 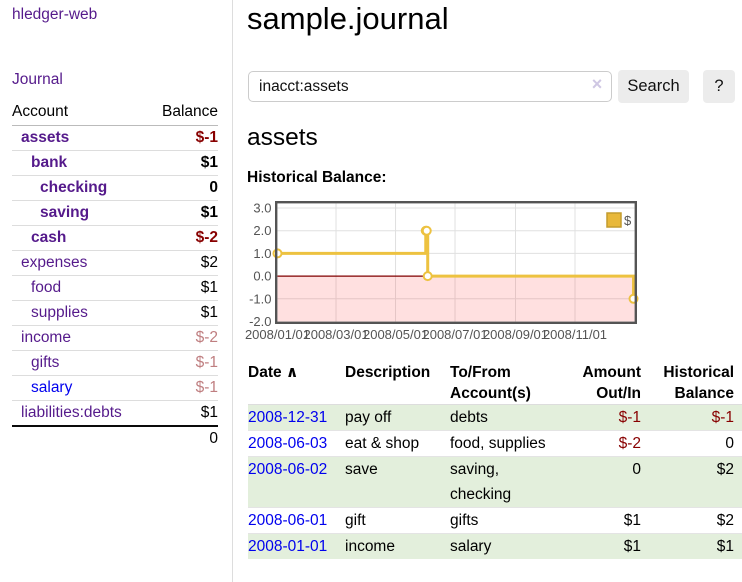 I want to click on account-link: bank, so click(x=49, y=162).